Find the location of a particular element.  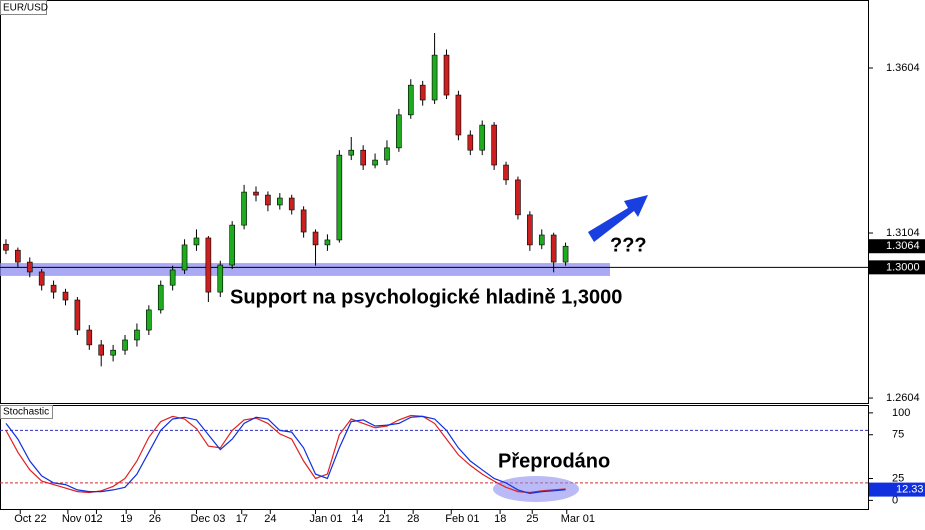

x-tick-label: 17 is located at coordinates (242, 519).